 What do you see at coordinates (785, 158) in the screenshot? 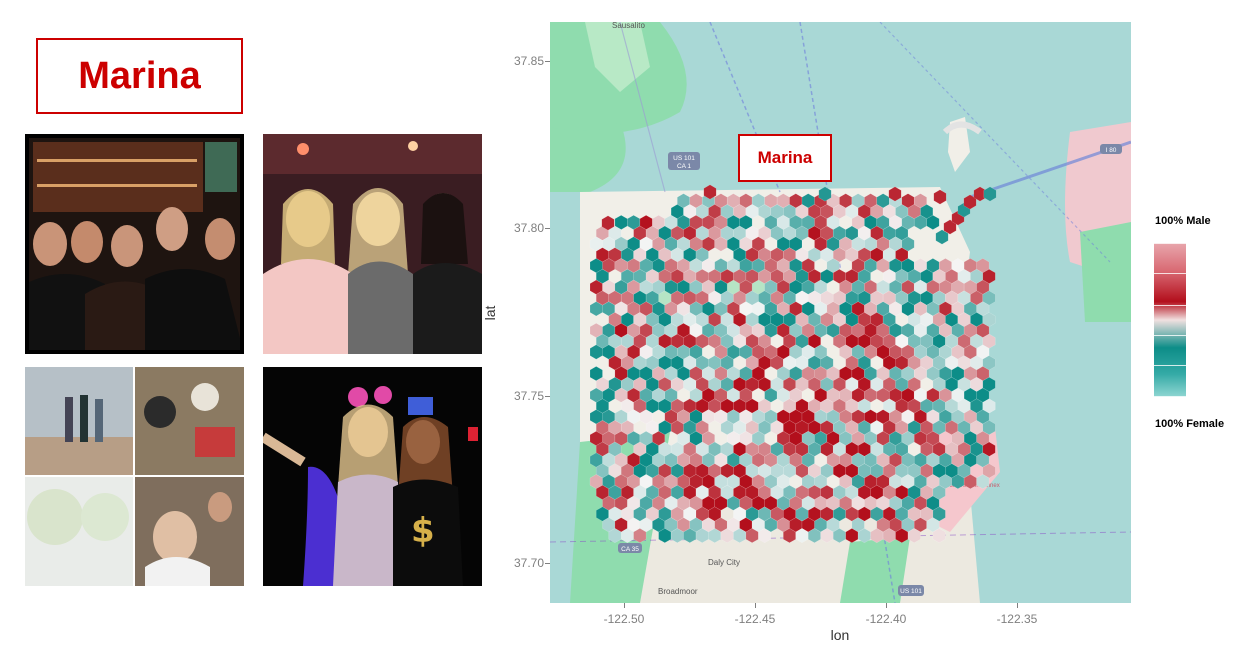
I see `map-neighborhood-label: Marina` at bounding box center [785, 158].